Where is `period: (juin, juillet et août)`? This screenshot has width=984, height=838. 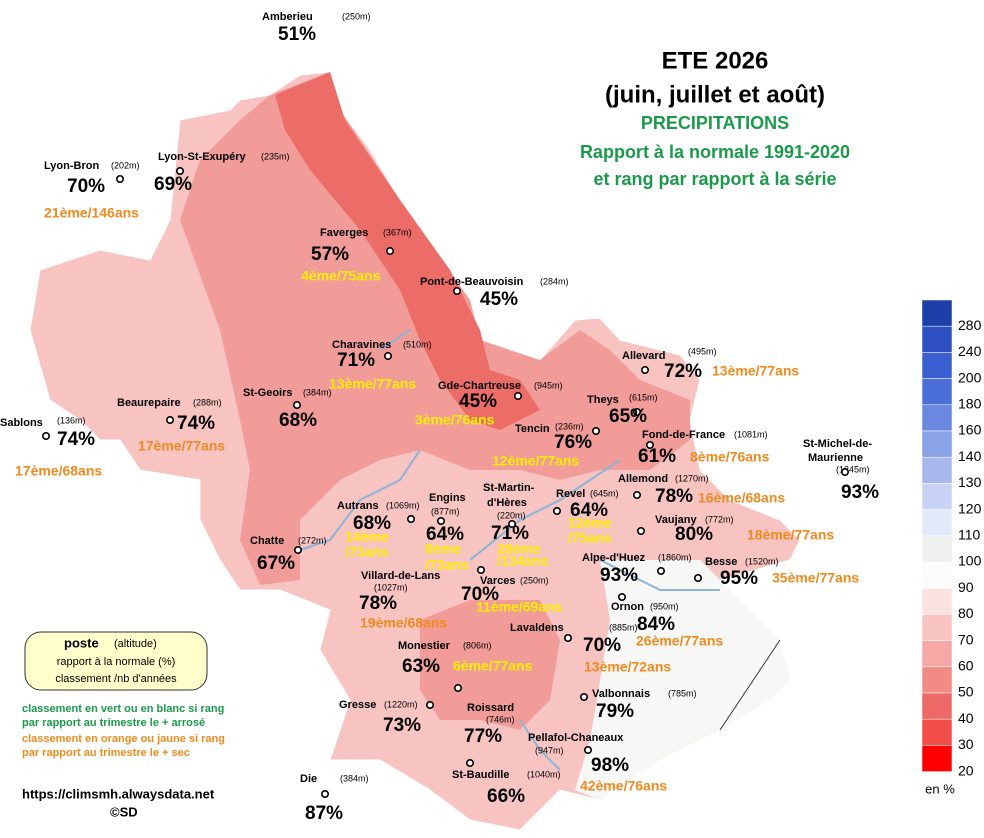
period: (juin, juillet et août) is located at coordinates (715, 94).